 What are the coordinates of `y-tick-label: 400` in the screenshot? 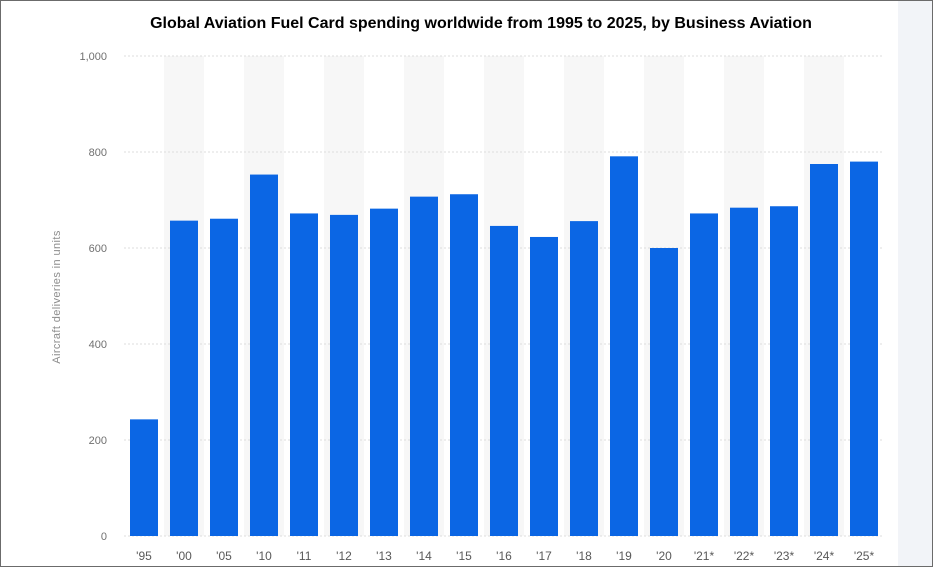 It's located at (98, 345).